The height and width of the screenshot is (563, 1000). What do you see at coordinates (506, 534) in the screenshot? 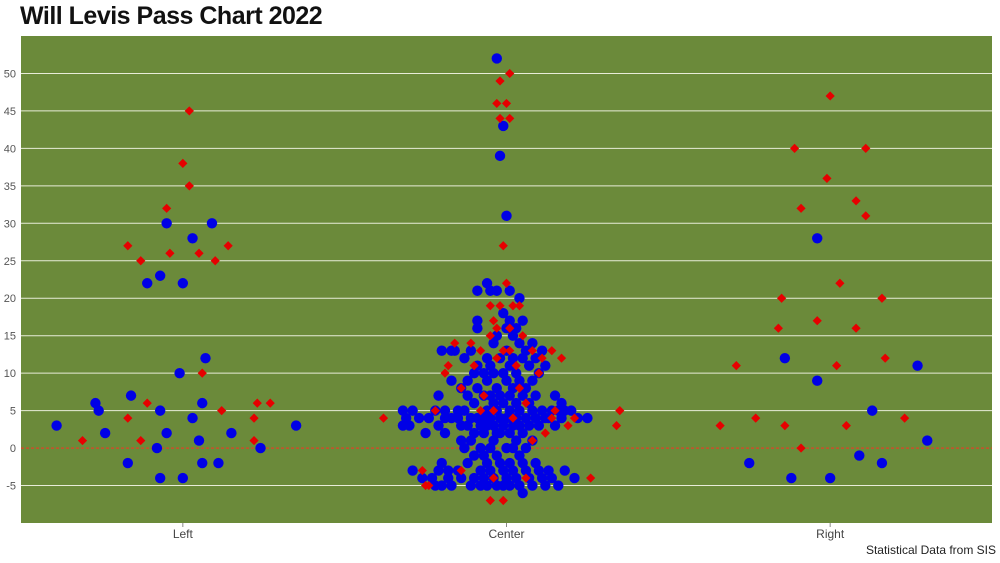
I see `x-tick-label: Center` at bounding box center [506, 534].